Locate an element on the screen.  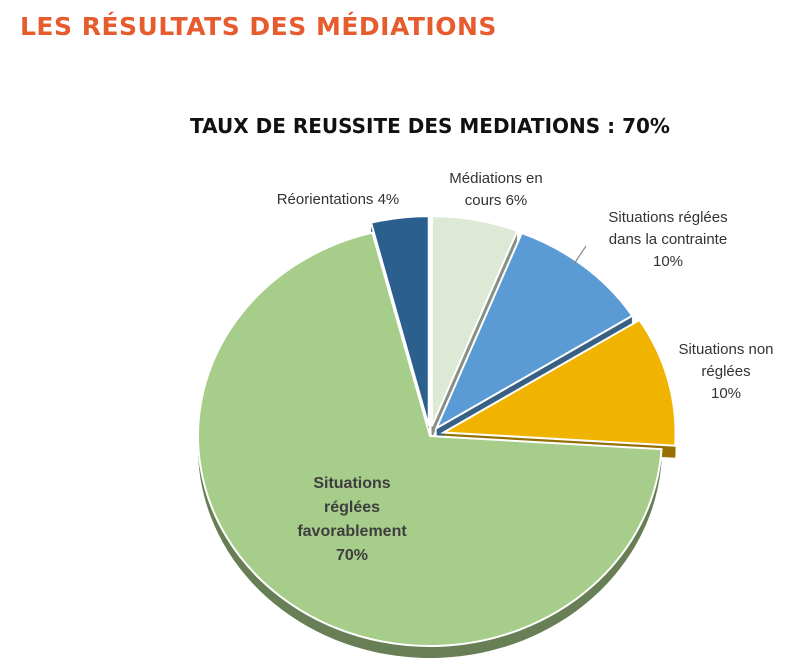
leader-line is located at coordinates (580, 255).